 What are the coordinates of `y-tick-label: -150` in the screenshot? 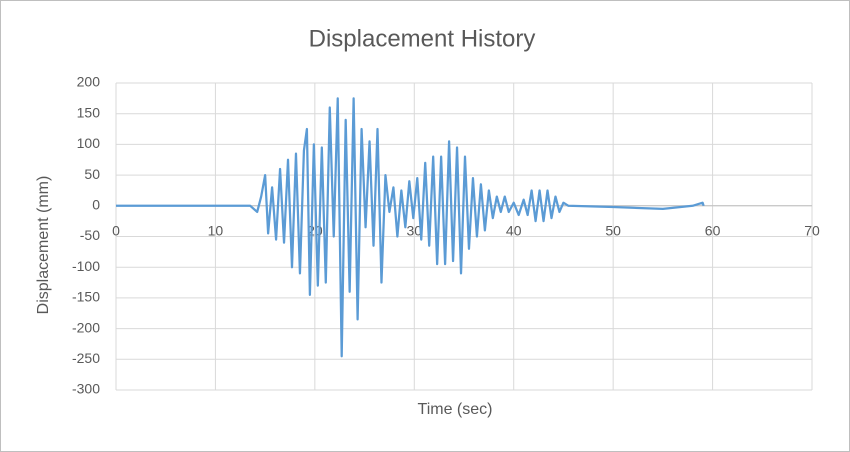 It's located at (86, 297).